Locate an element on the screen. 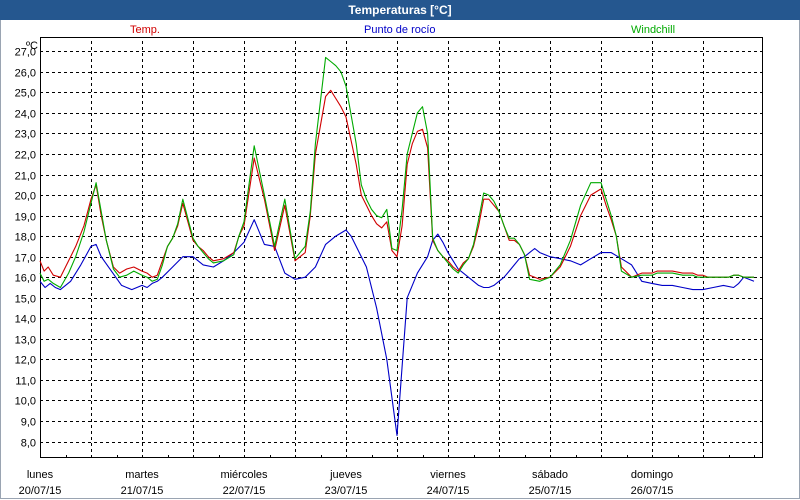  x-day-label: martes is located at coordinates (142, 475).